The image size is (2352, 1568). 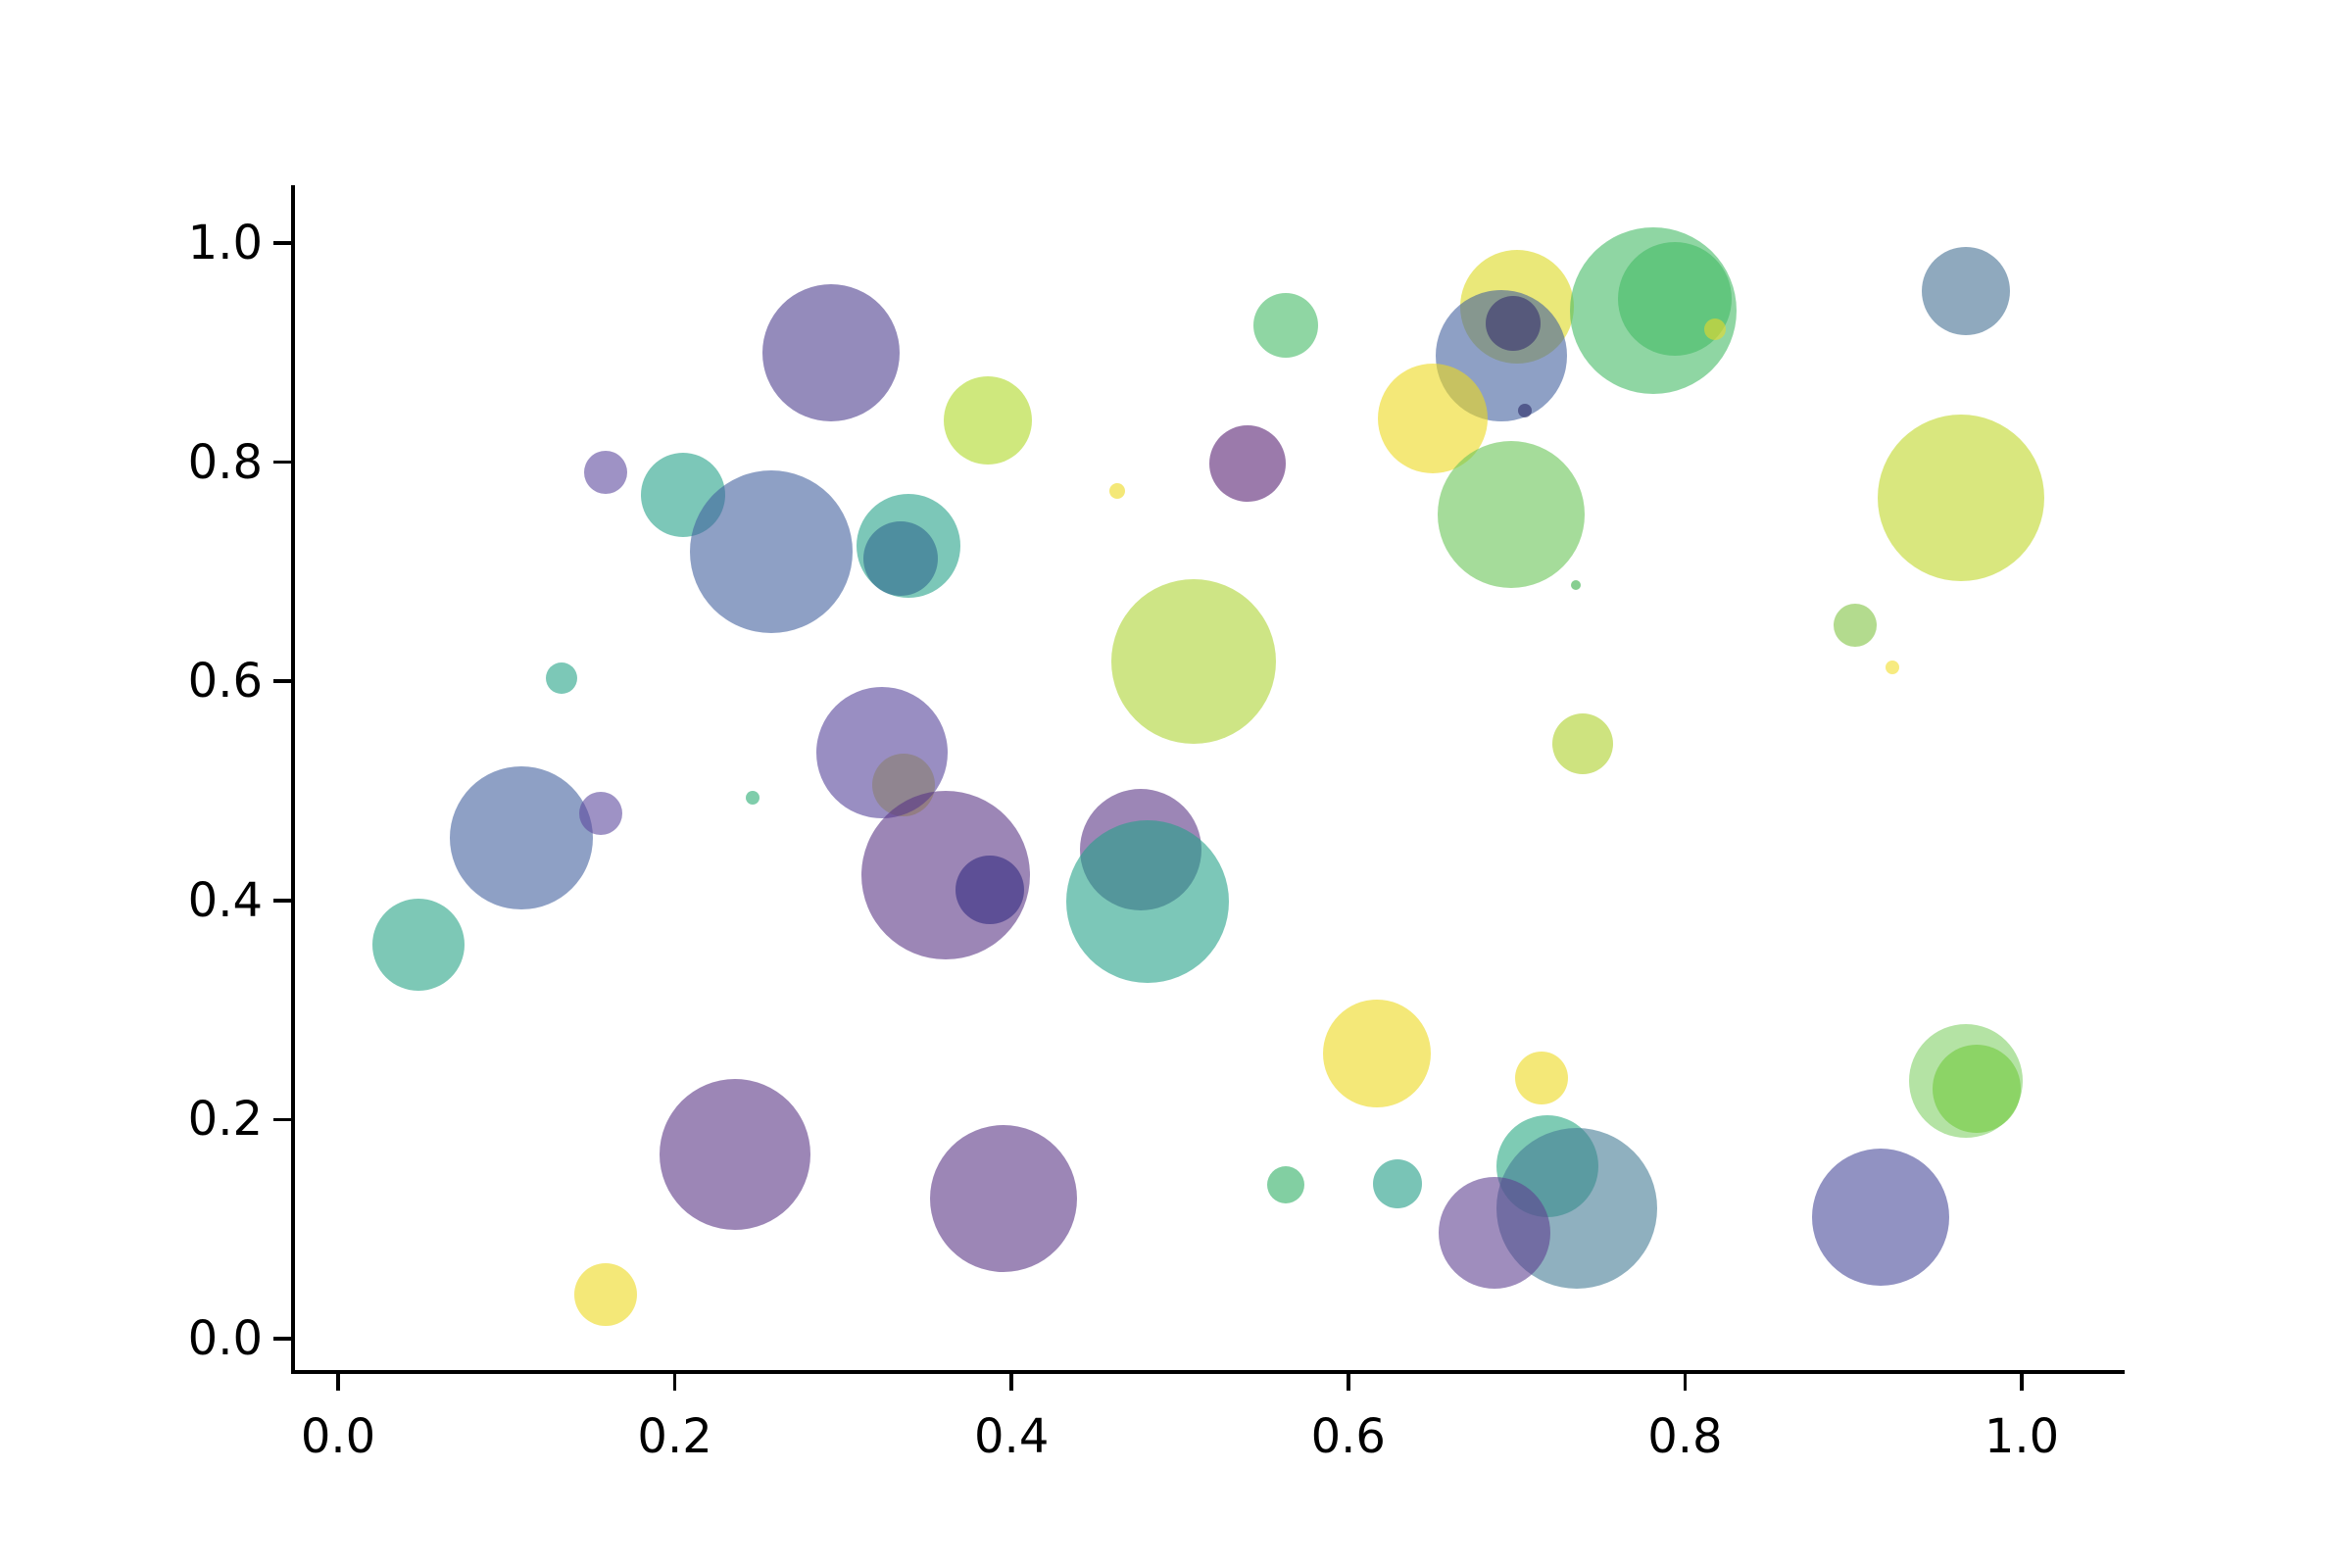 What do you see at coordinates (674, 1436) in the screenshot?
I see `x-tick-label: 0.2` at bounding box center [674, 1436].